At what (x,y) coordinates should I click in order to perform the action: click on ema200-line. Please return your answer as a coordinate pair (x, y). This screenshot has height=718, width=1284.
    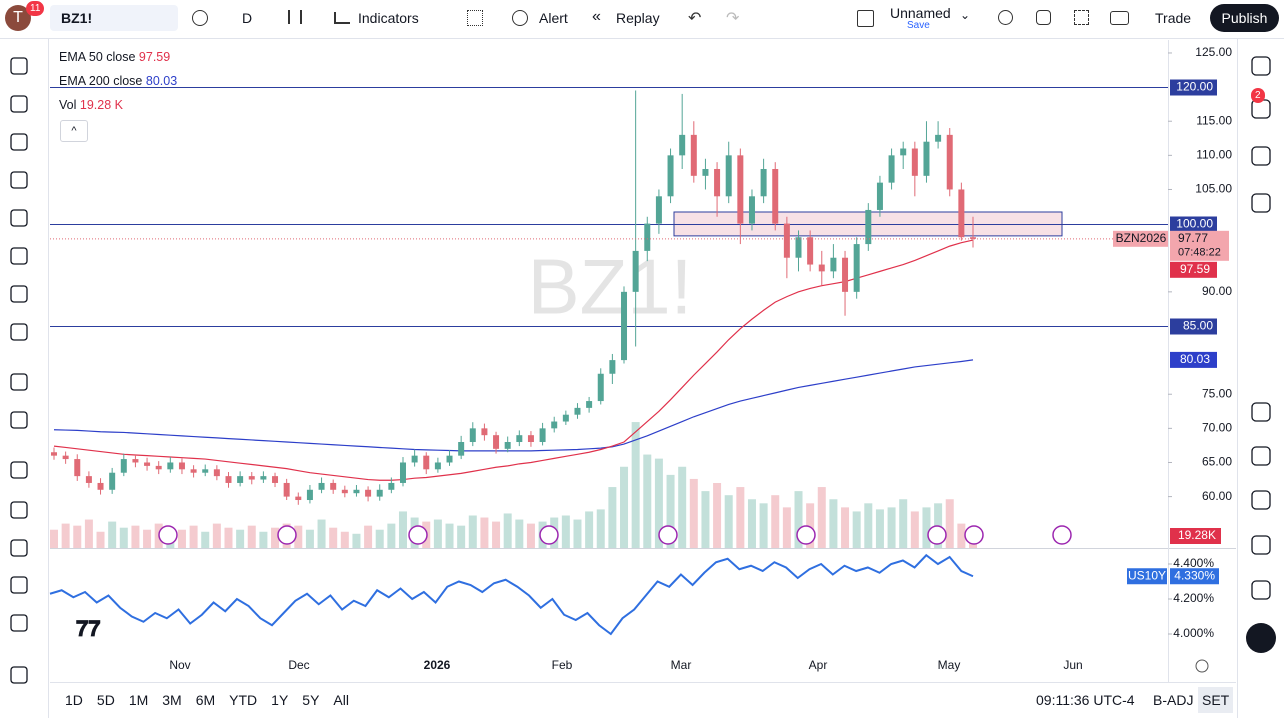
    Looking at the image, I should click on (513, 405).